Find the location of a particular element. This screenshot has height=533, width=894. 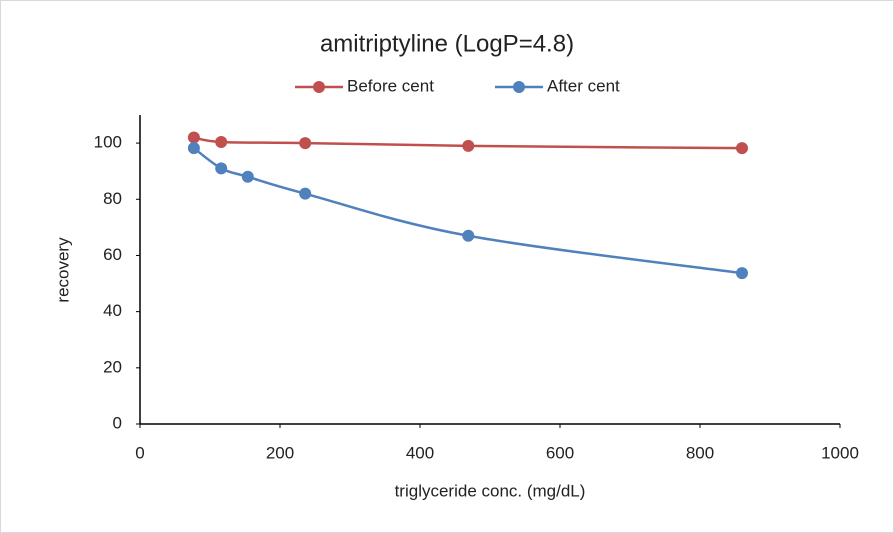

x-axis-label: triglyceride conc. (mg/dL) is located at coordinates (490, 490).